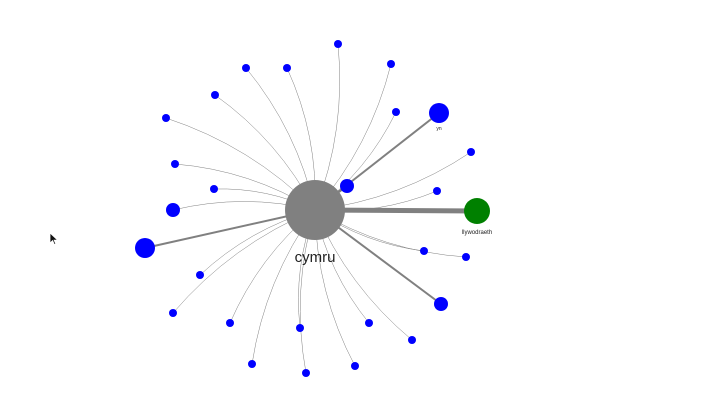  I want to click on node-n-left-lower, so click(173, 313).